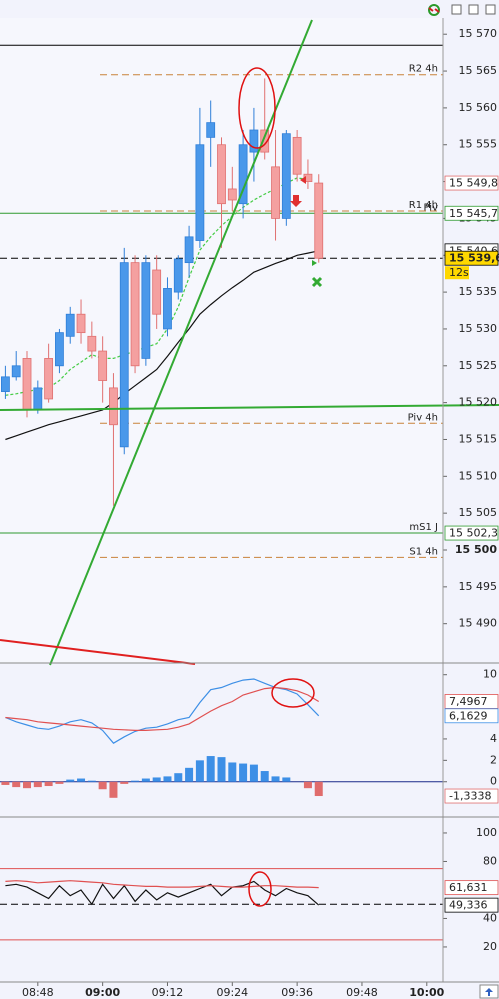 This screenshot has width=499, height=999. What do you see at coordinates (168, 992) in the screenshot?
I see `x-tick-label: 09:12` at bounding box center [168, 992].